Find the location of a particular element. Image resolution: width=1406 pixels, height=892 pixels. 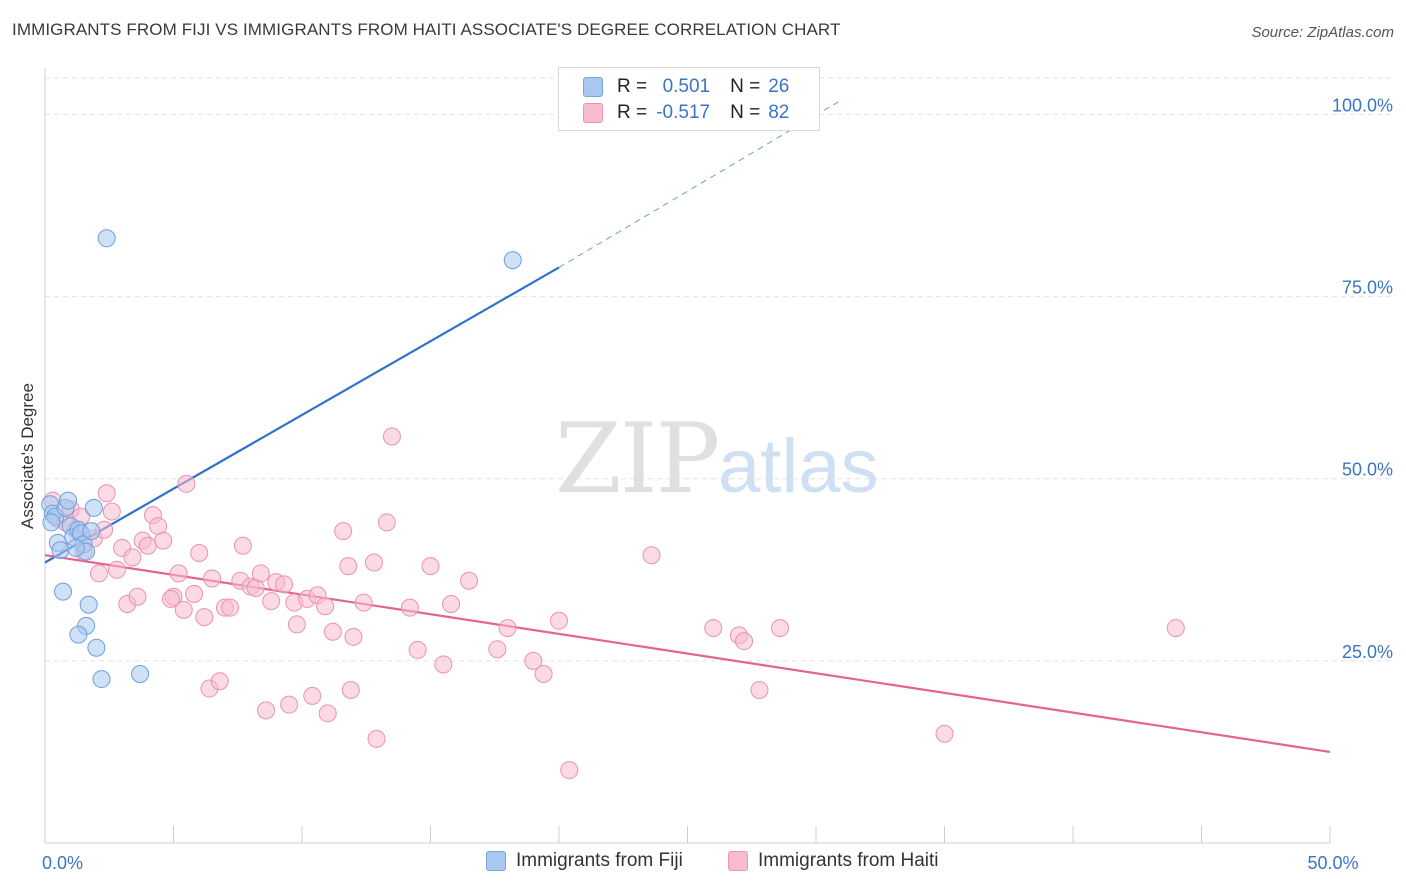

legend-row-fiji: R = 0.501 N = 26 is located at coordinates (686, 87).